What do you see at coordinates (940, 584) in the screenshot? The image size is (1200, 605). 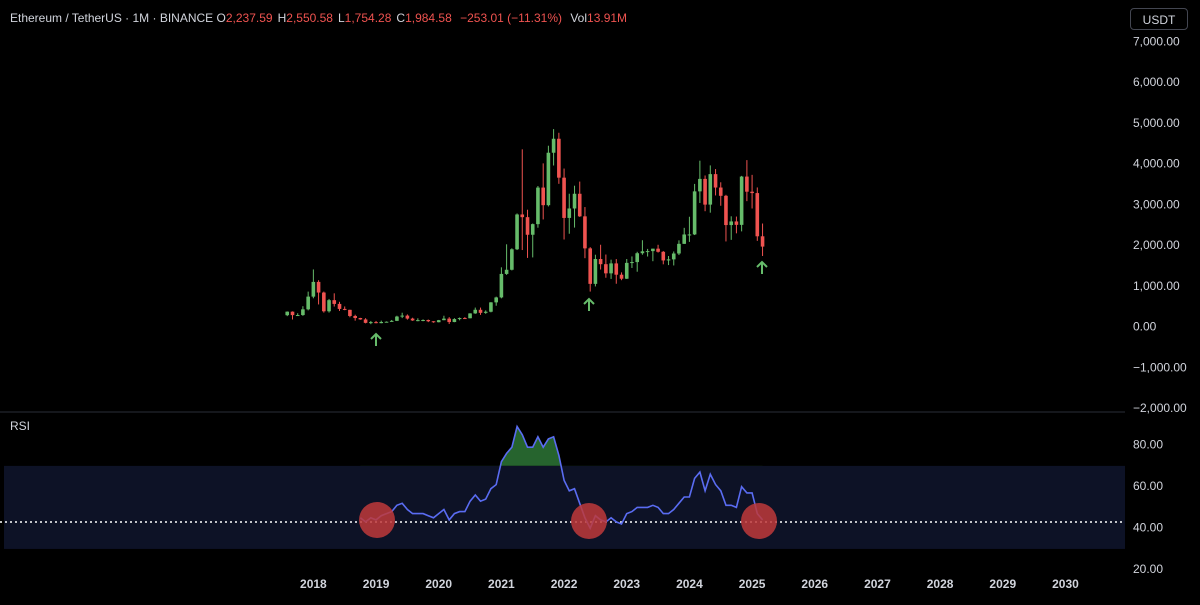 I see `x-tick-label: 2028` at bounding box center [940, 584].